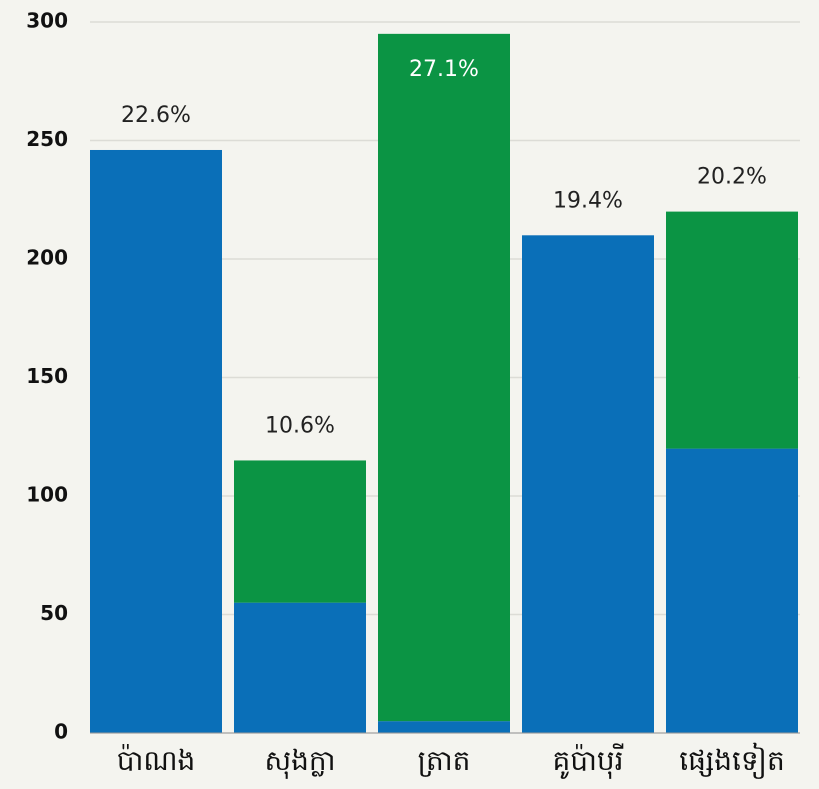 The image size is (819, 789). What do you see at coordinates (156, 115) in the screenshot?
I see `share-label: 22.6%` at bounding box center [156, 115].